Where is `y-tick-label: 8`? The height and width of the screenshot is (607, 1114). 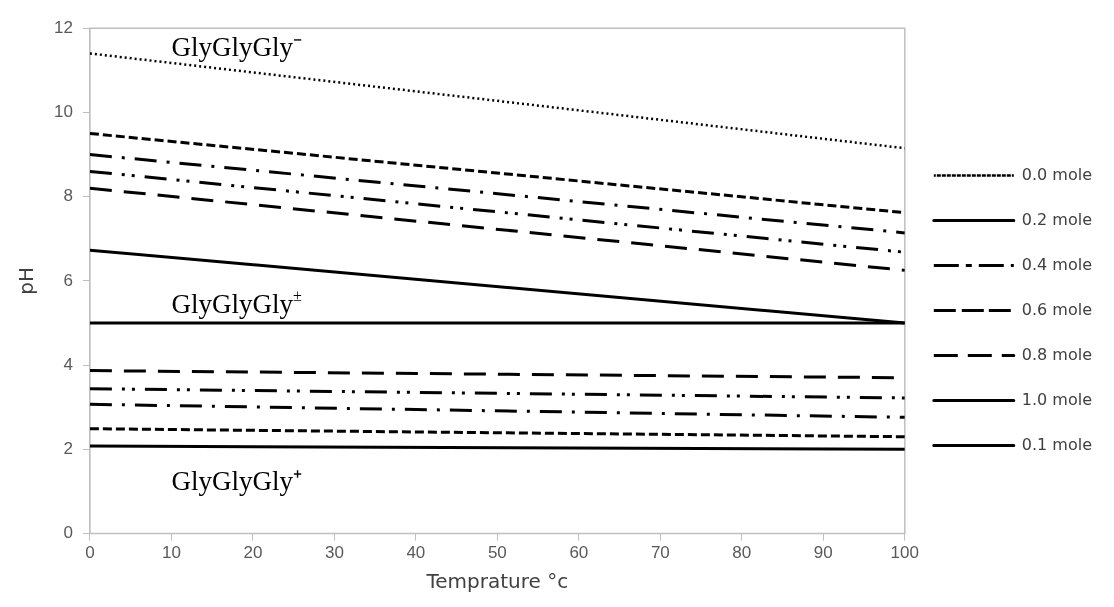
y-tick-label: 8 is located at coordinates (68, 196).